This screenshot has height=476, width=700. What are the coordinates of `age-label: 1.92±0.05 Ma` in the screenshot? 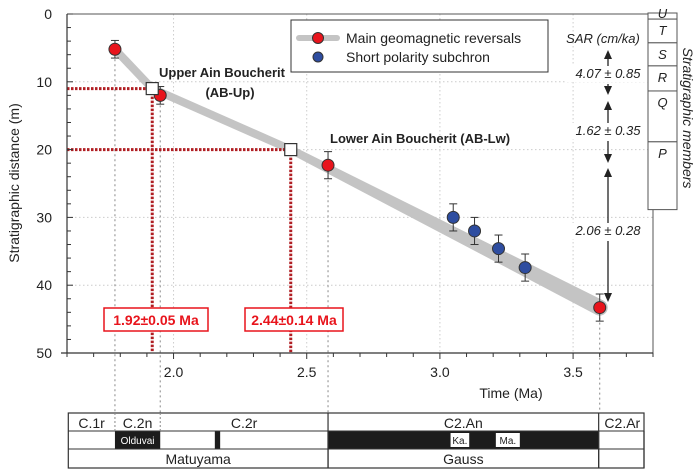 It's located at (156, 320).